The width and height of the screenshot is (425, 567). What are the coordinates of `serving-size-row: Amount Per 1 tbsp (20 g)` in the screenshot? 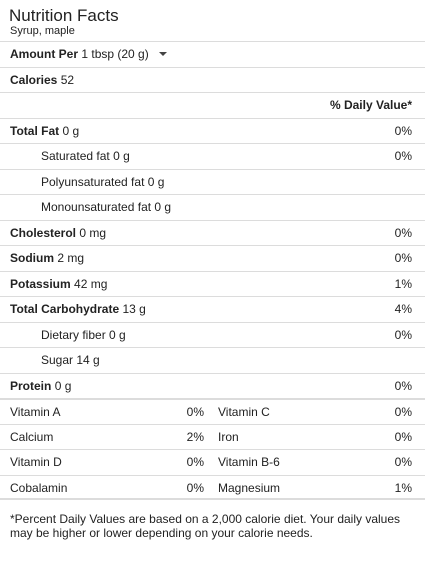 It's located at (212, 54).